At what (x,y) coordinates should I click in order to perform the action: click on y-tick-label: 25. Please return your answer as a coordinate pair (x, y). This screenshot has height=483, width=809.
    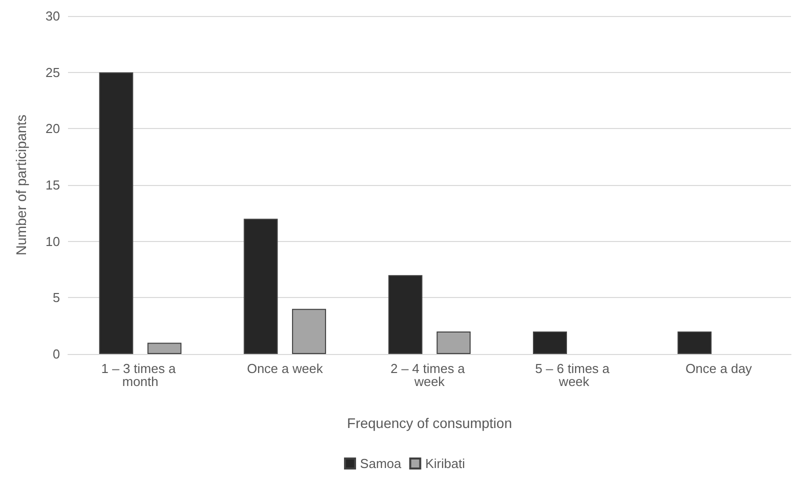
    Looking at the image, I should click on (53, 72).